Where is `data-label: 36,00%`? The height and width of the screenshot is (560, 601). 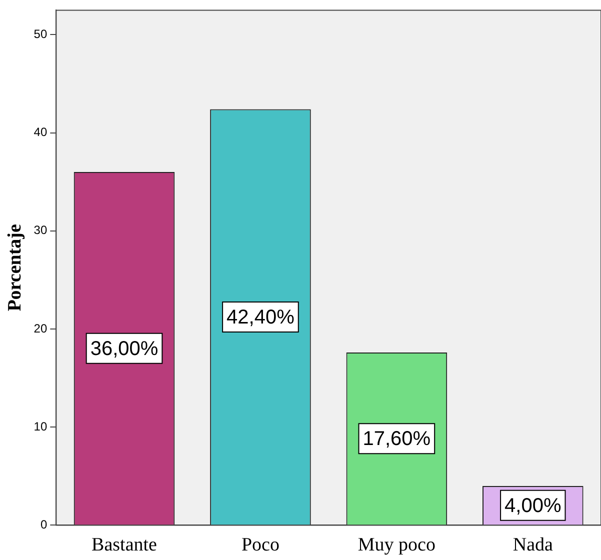
data-label: 36,00% is located at coordinates (124, 349).